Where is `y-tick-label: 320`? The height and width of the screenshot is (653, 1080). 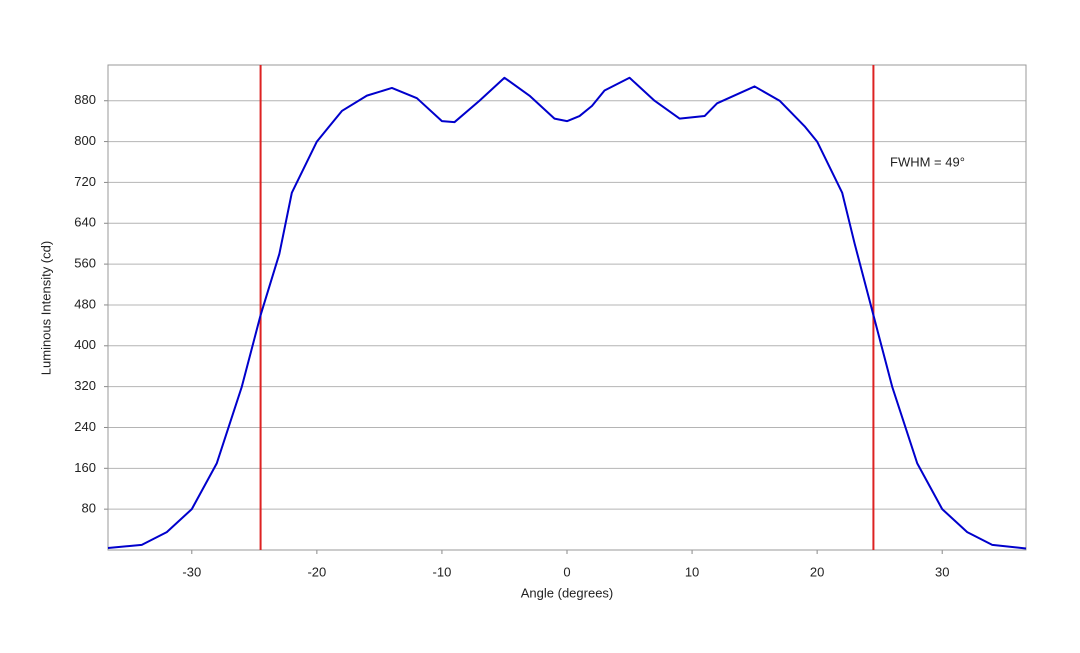
y-tick-label: 320 is located at coordinates (85, 385).